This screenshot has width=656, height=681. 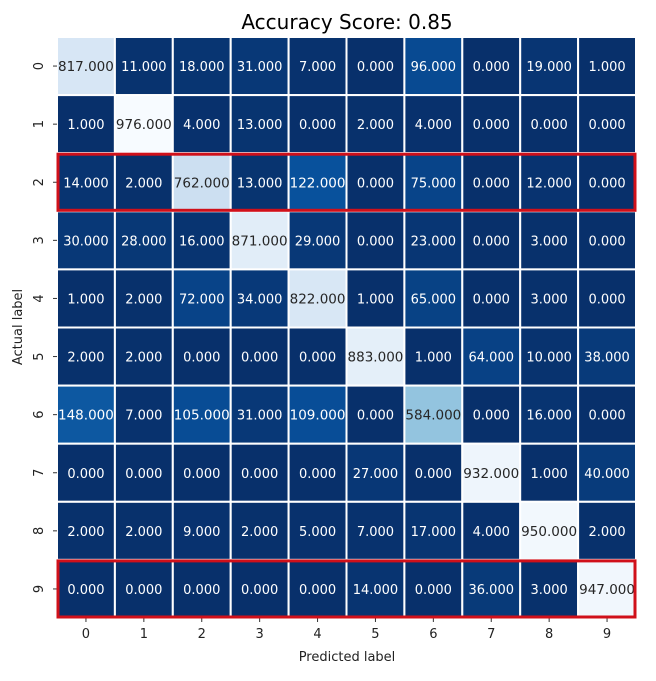 What do you see at coordinates (202, 299) in the screenshot?
I see `cell-value-4-2: 72.000` at bounding box center [202, 299].